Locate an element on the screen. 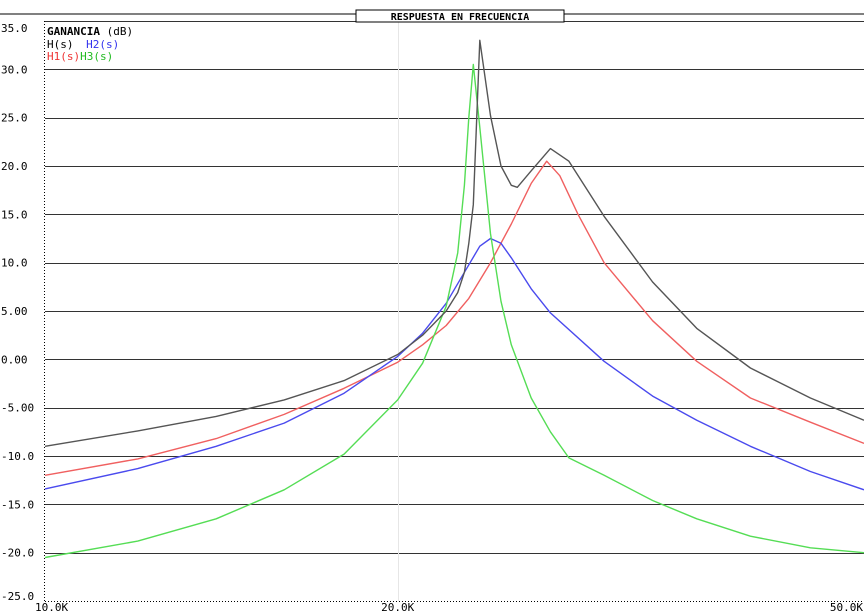 Image resolution: width=864 pixels, height=613 pixels. legend: H(s) H2(s) H1(s)H3(s) is located at coordinates (83, 50).